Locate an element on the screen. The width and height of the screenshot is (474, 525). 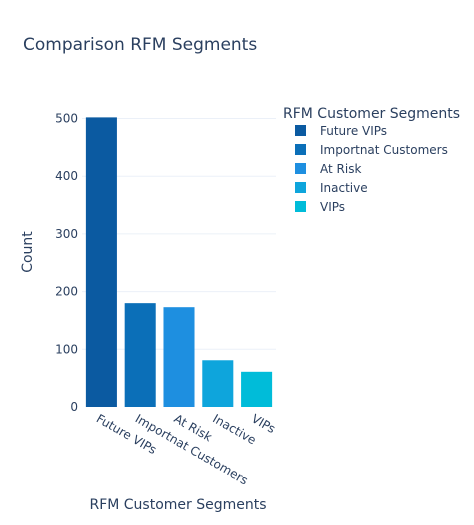
bar-inactive is located at coordinates (218, 383).